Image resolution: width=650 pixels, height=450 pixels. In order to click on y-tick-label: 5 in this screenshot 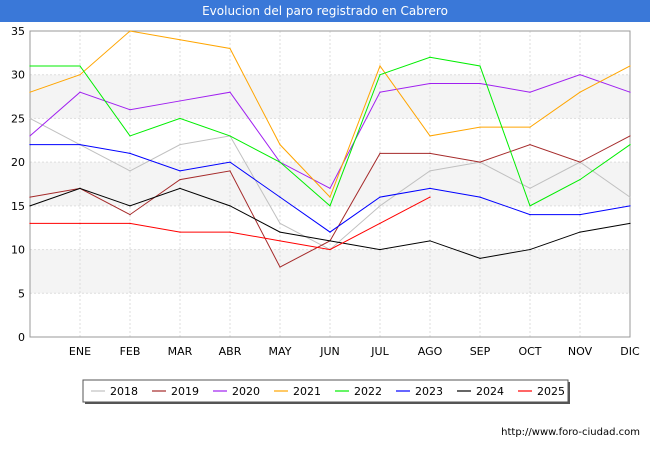, I will do `click(21, 293)`.